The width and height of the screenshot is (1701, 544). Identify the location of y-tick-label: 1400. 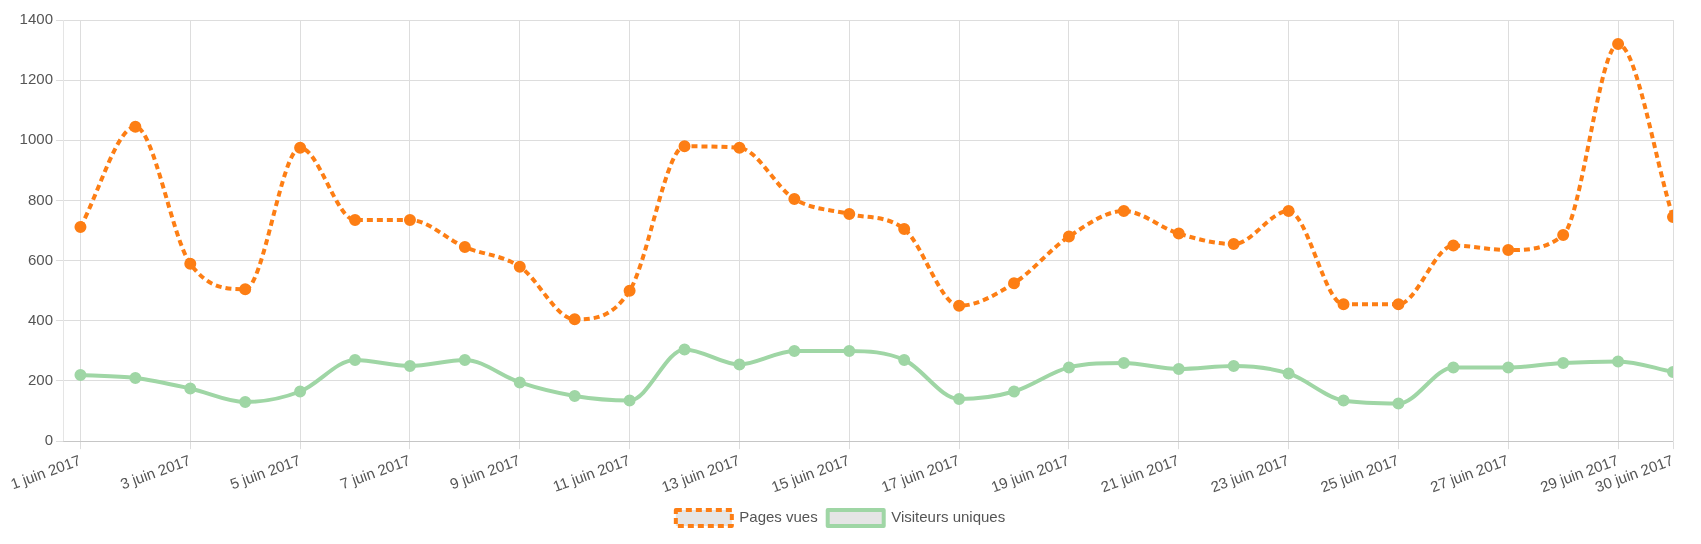
(36, 19).